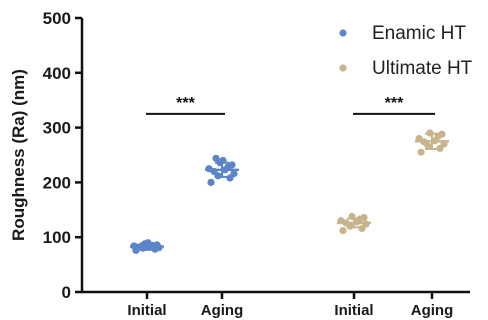 Image resolution: width=488 pixels, height=320 pixels. I want to click on legend-label: Ultimate HT, so click(422, 68).